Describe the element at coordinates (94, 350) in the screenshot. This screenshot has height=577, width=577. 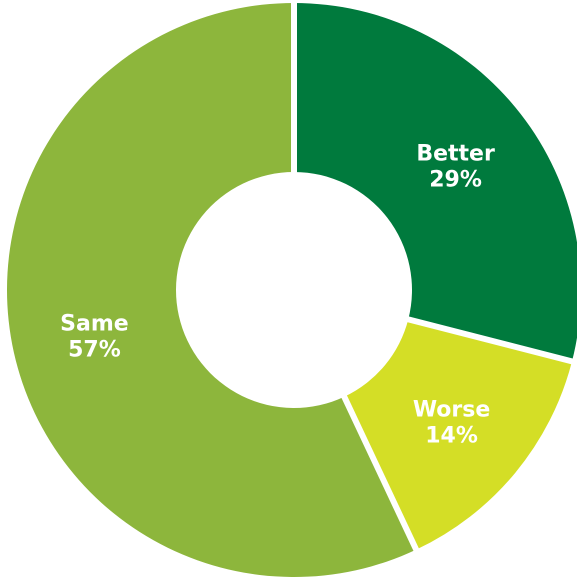
I see `slice-value-same: 57%` at that location.